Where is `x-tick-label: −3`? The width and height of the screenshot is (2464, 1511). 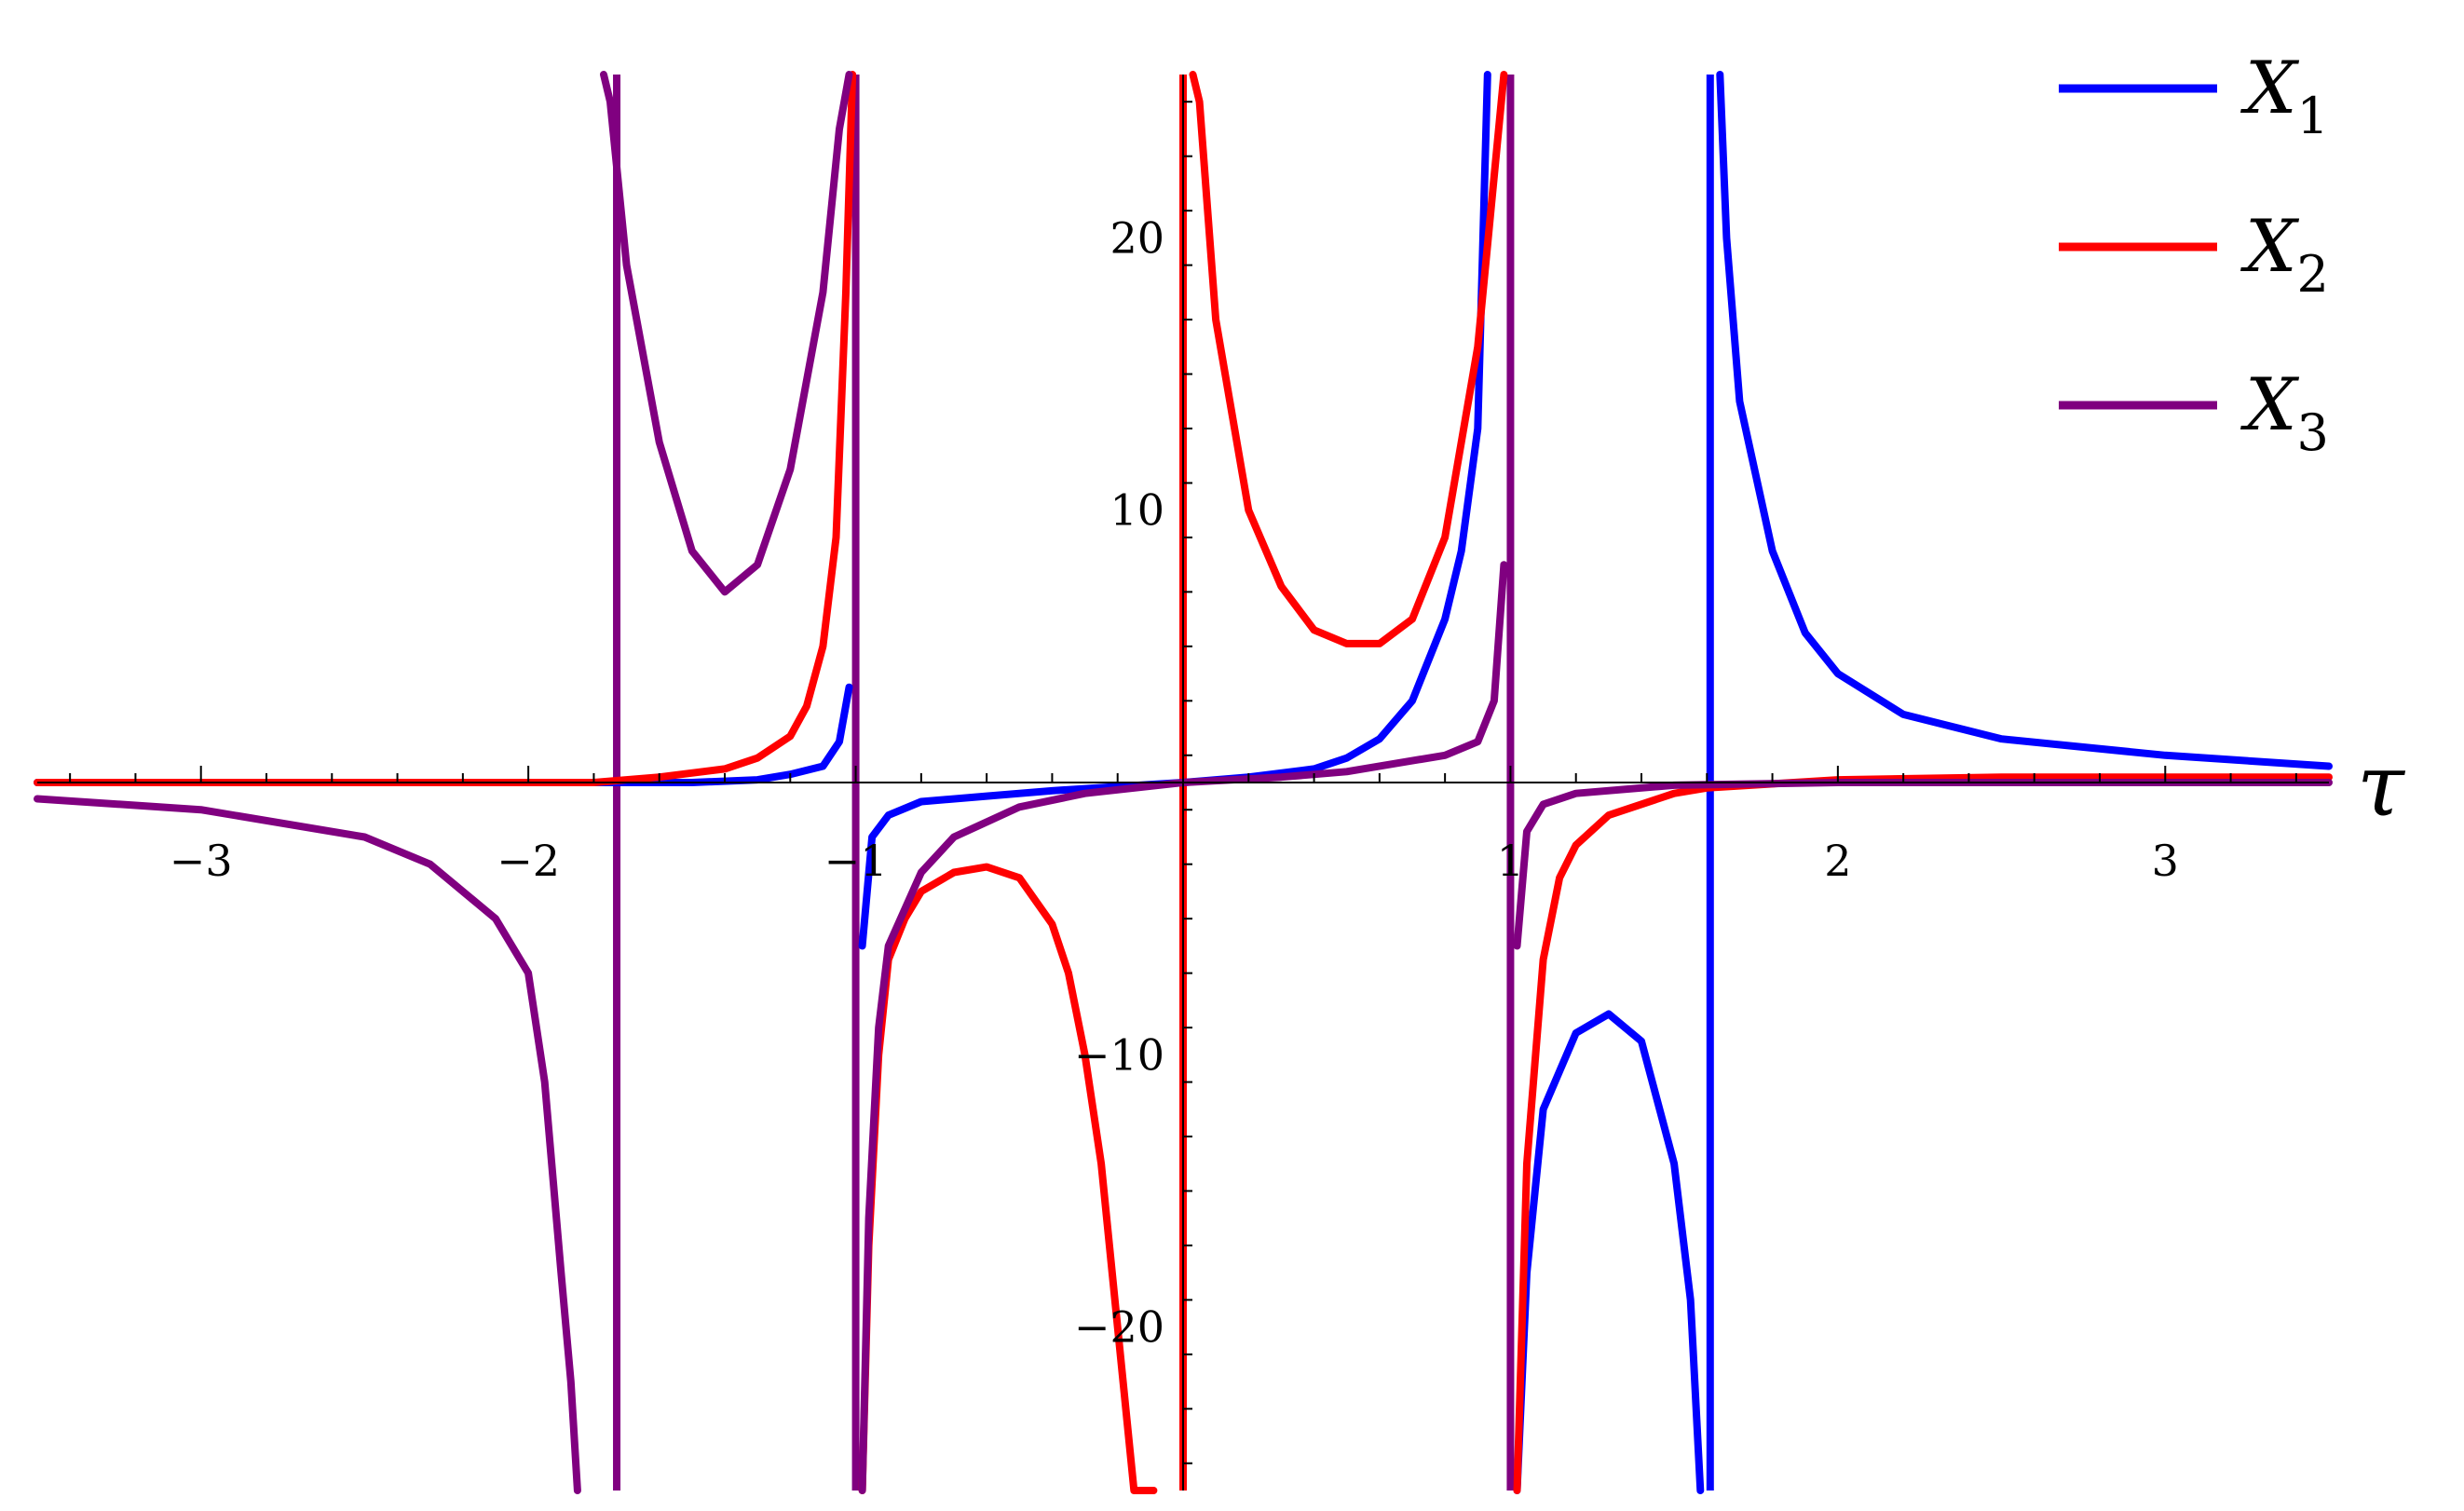
x-tick-label: −3 is located at coordinates (201, 861).